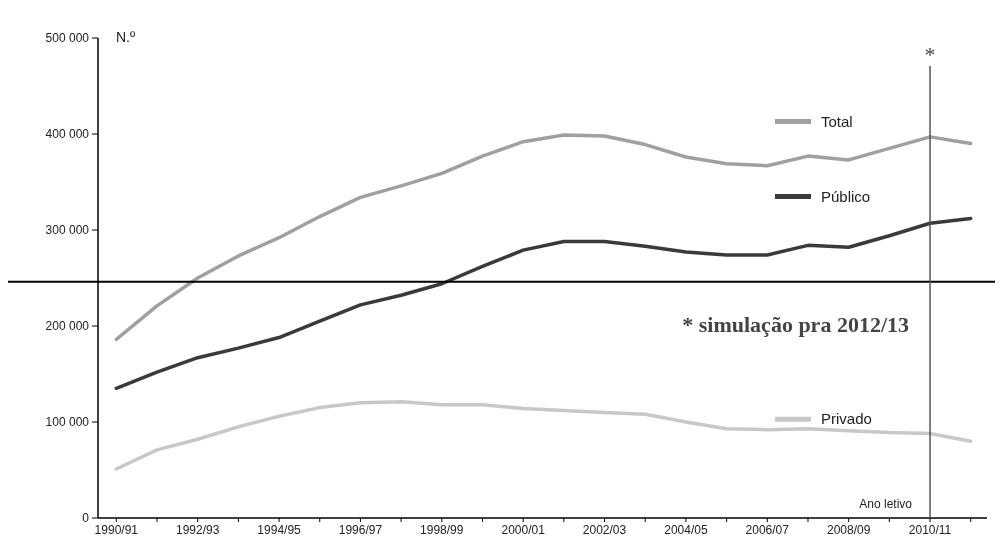 This screenshot has width=1003, height=559. What do you see at coordinates (848, 530) in the screenshot?
I see `x-tick-label: 2008/09` at bounding box center [848, 530].